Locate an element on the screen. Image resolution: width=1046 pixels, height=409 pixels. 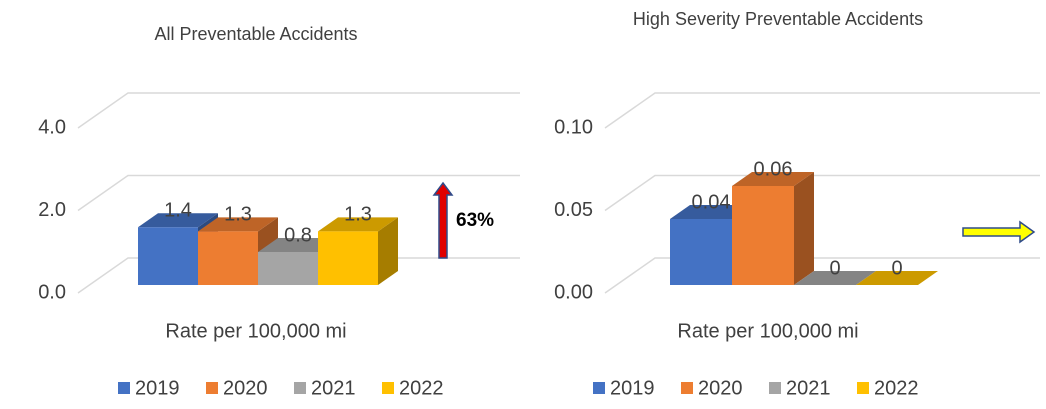
y-tick-label: 0.10 is located at coordinates (573, 127).